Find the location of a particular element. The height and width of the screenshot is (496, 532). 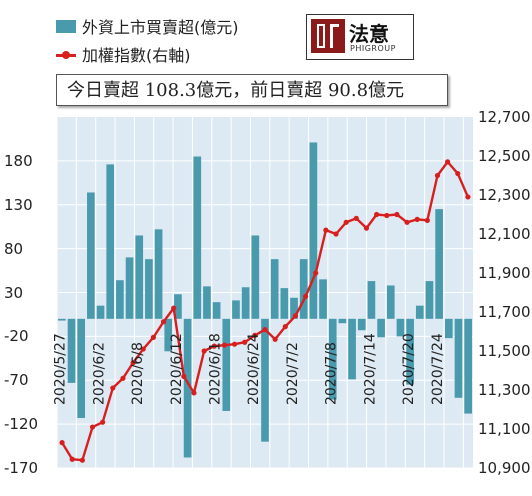

x-tick-label: 2020/6/8 is located at coordinates (138, 373).